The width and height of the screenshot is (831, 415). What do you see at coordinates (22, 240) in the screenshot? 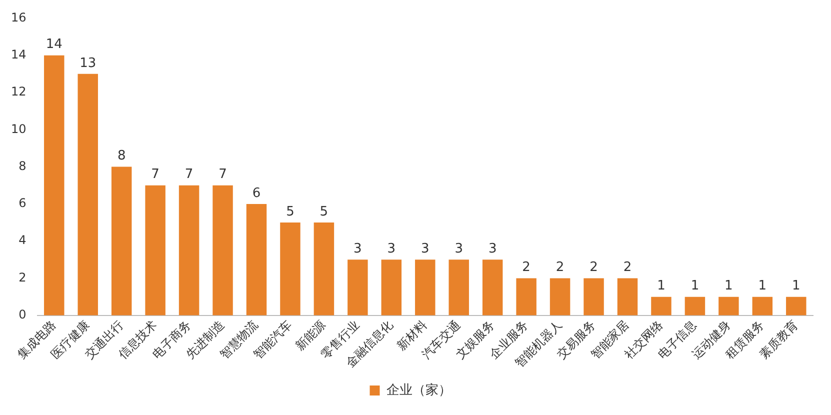
I see `y-tick-label: 4` at bounding box center [22, 240].